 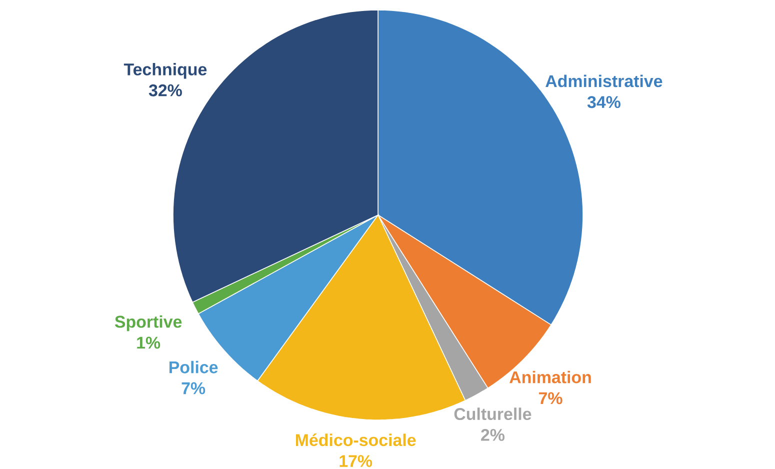 What do you see at coordinates (356, 440) in the screenshot?
I see `slice-label: Médico-sociale` at bounding box center [356, 440].